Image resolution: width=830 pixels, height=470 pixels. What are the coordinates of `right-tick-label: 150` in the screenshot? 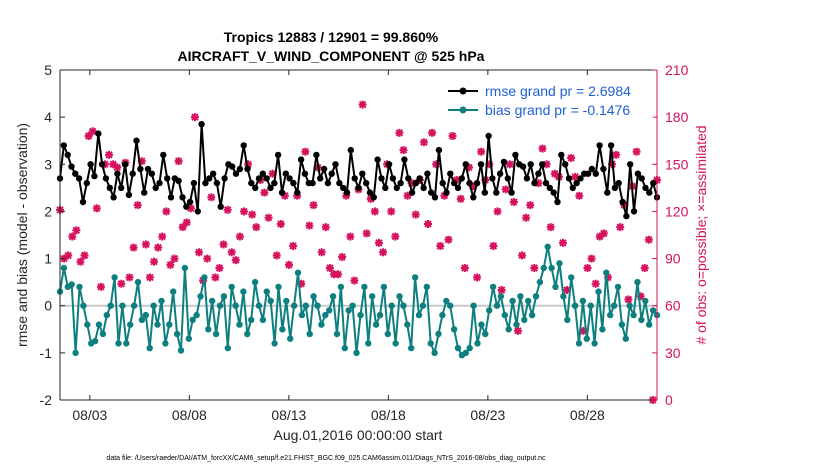 It's located at (677, 164).